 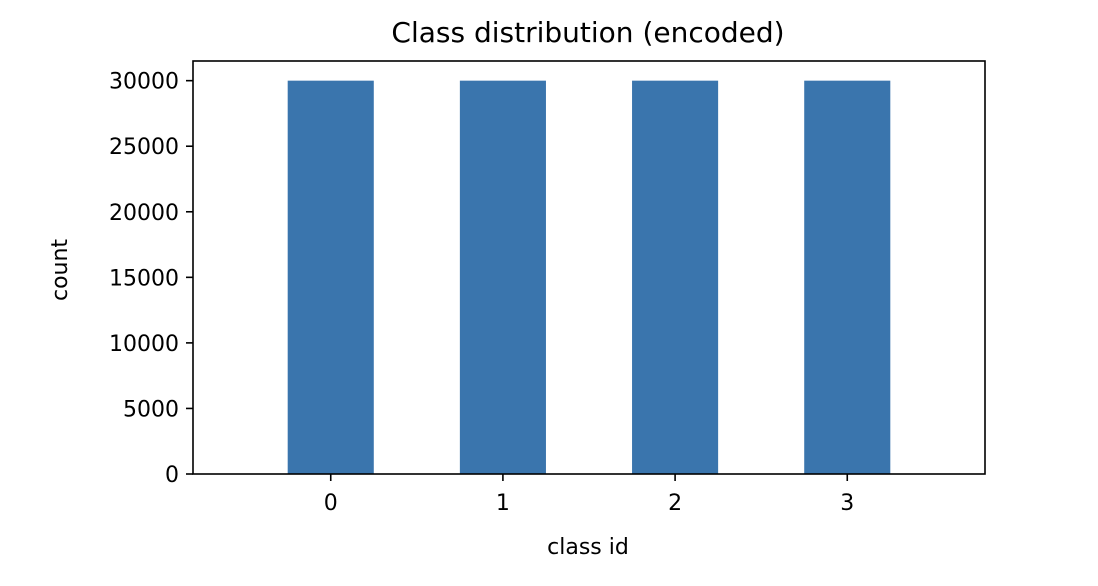 I want to click on y-tick-label: 20000, so click(x=144, y=213).